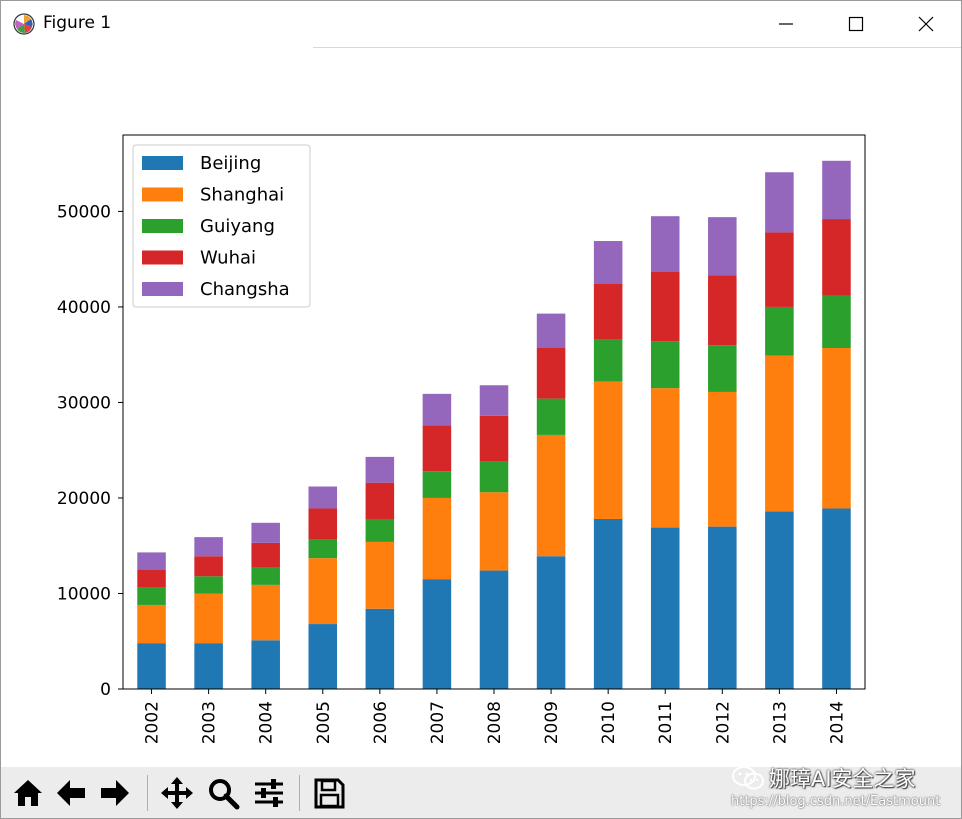 This screenshot has height=819, width=962. I want to click on bar-shanghai-2014, so click(836, 428).